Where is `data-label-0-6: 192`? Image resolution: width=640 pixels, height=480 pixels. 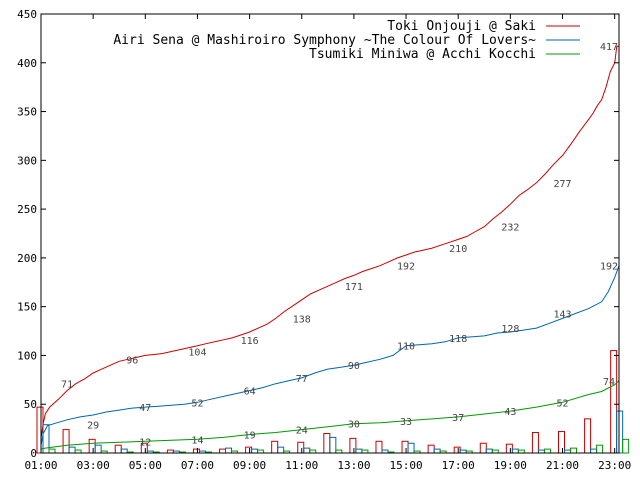
data-label-0-6: 192 is located at coordinates (406, 267).